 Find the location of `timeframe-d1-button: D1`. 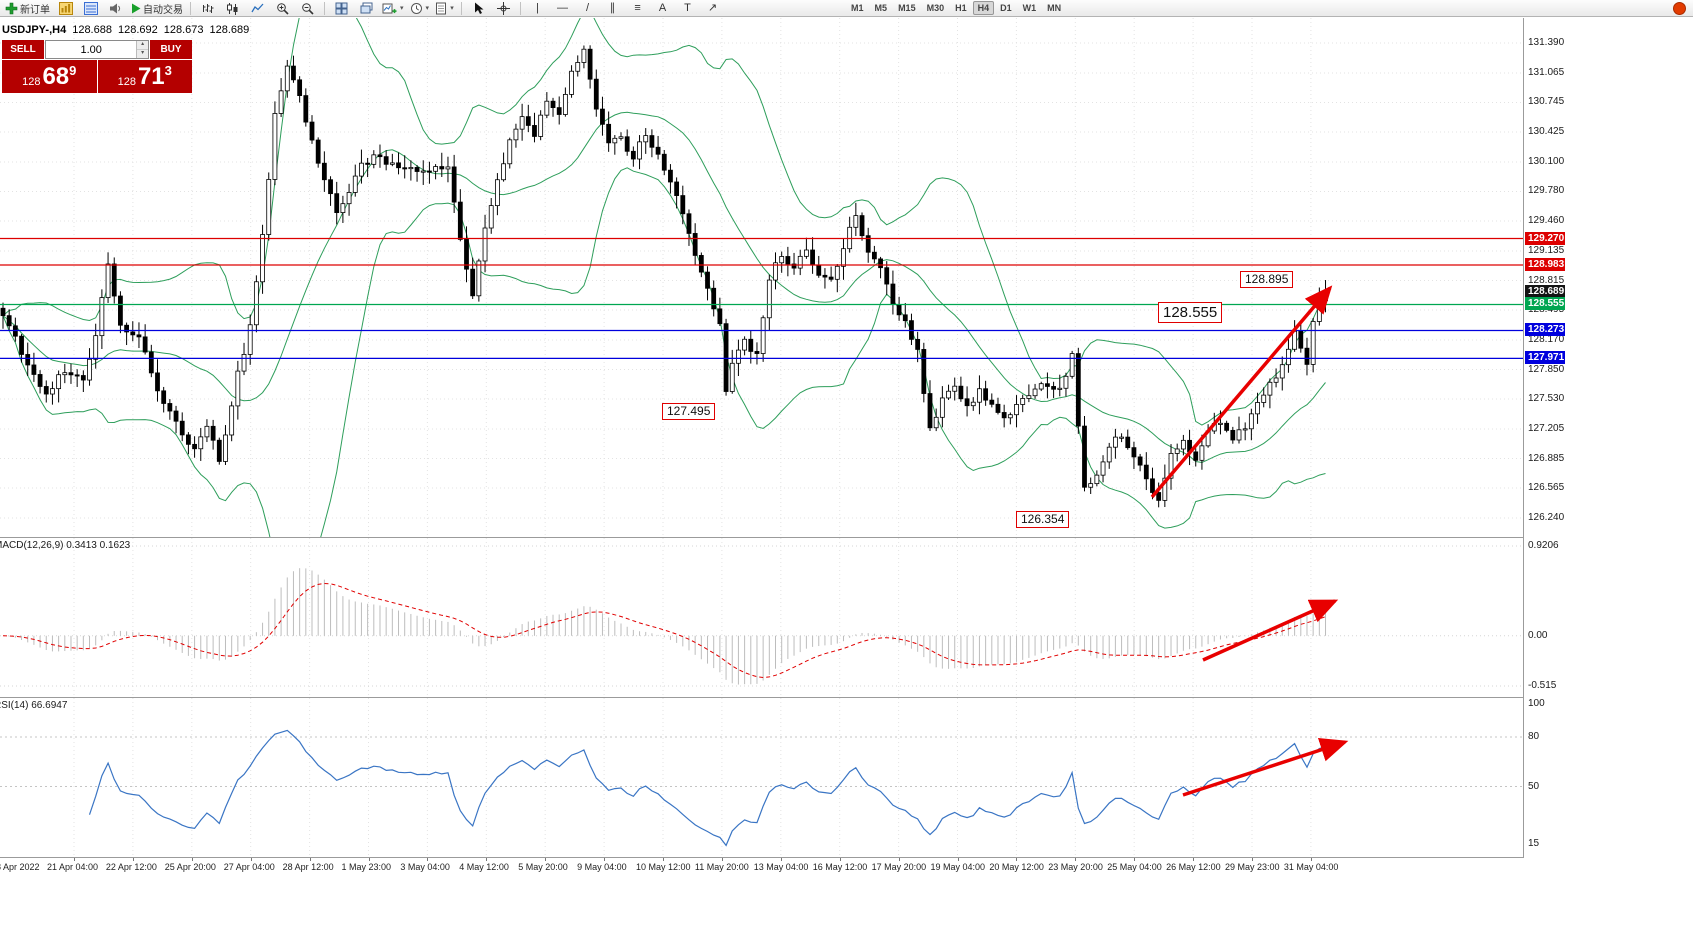

timeframe-d1-button: D1 is located at coordinates (1006, 8).